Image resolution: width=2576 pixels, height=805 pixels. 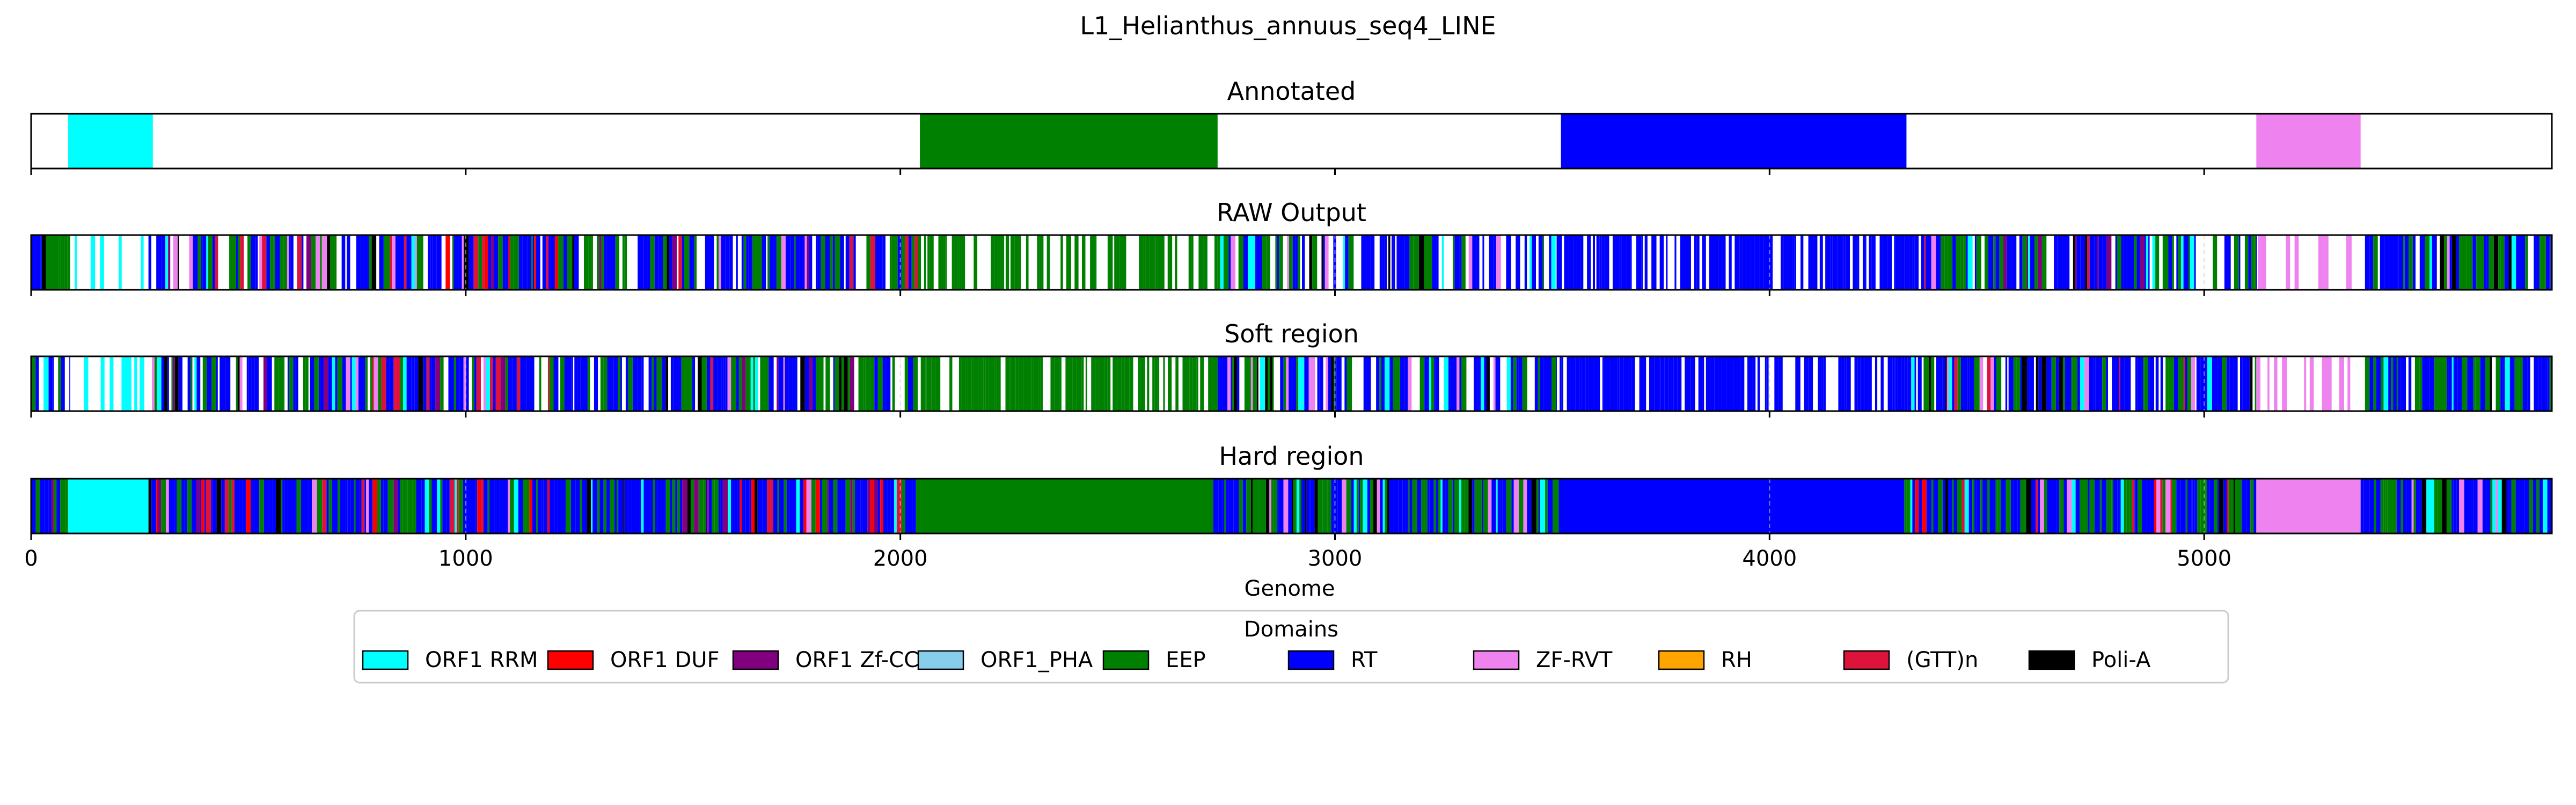 What do you see at coordinates (1335, 558) in the screenshot?
I see `x-tick-label: 3000` at bounding box center [1335, 558].